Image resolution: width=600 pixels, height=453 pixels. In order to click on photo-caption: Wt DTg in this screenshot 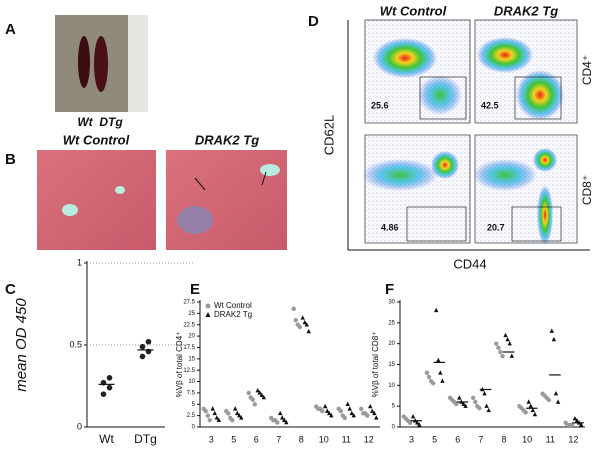, I will do `click(100, 122)`.